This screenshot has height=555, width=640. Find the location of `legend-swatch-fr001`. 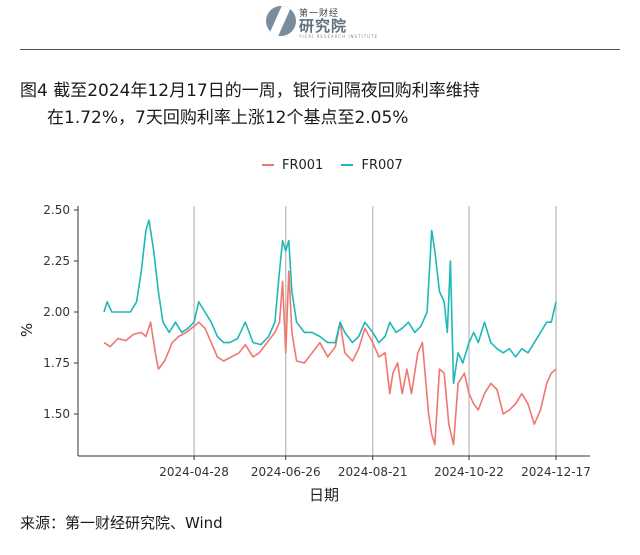

legend-swatch-fr001 is located at coordinates (268, 165).